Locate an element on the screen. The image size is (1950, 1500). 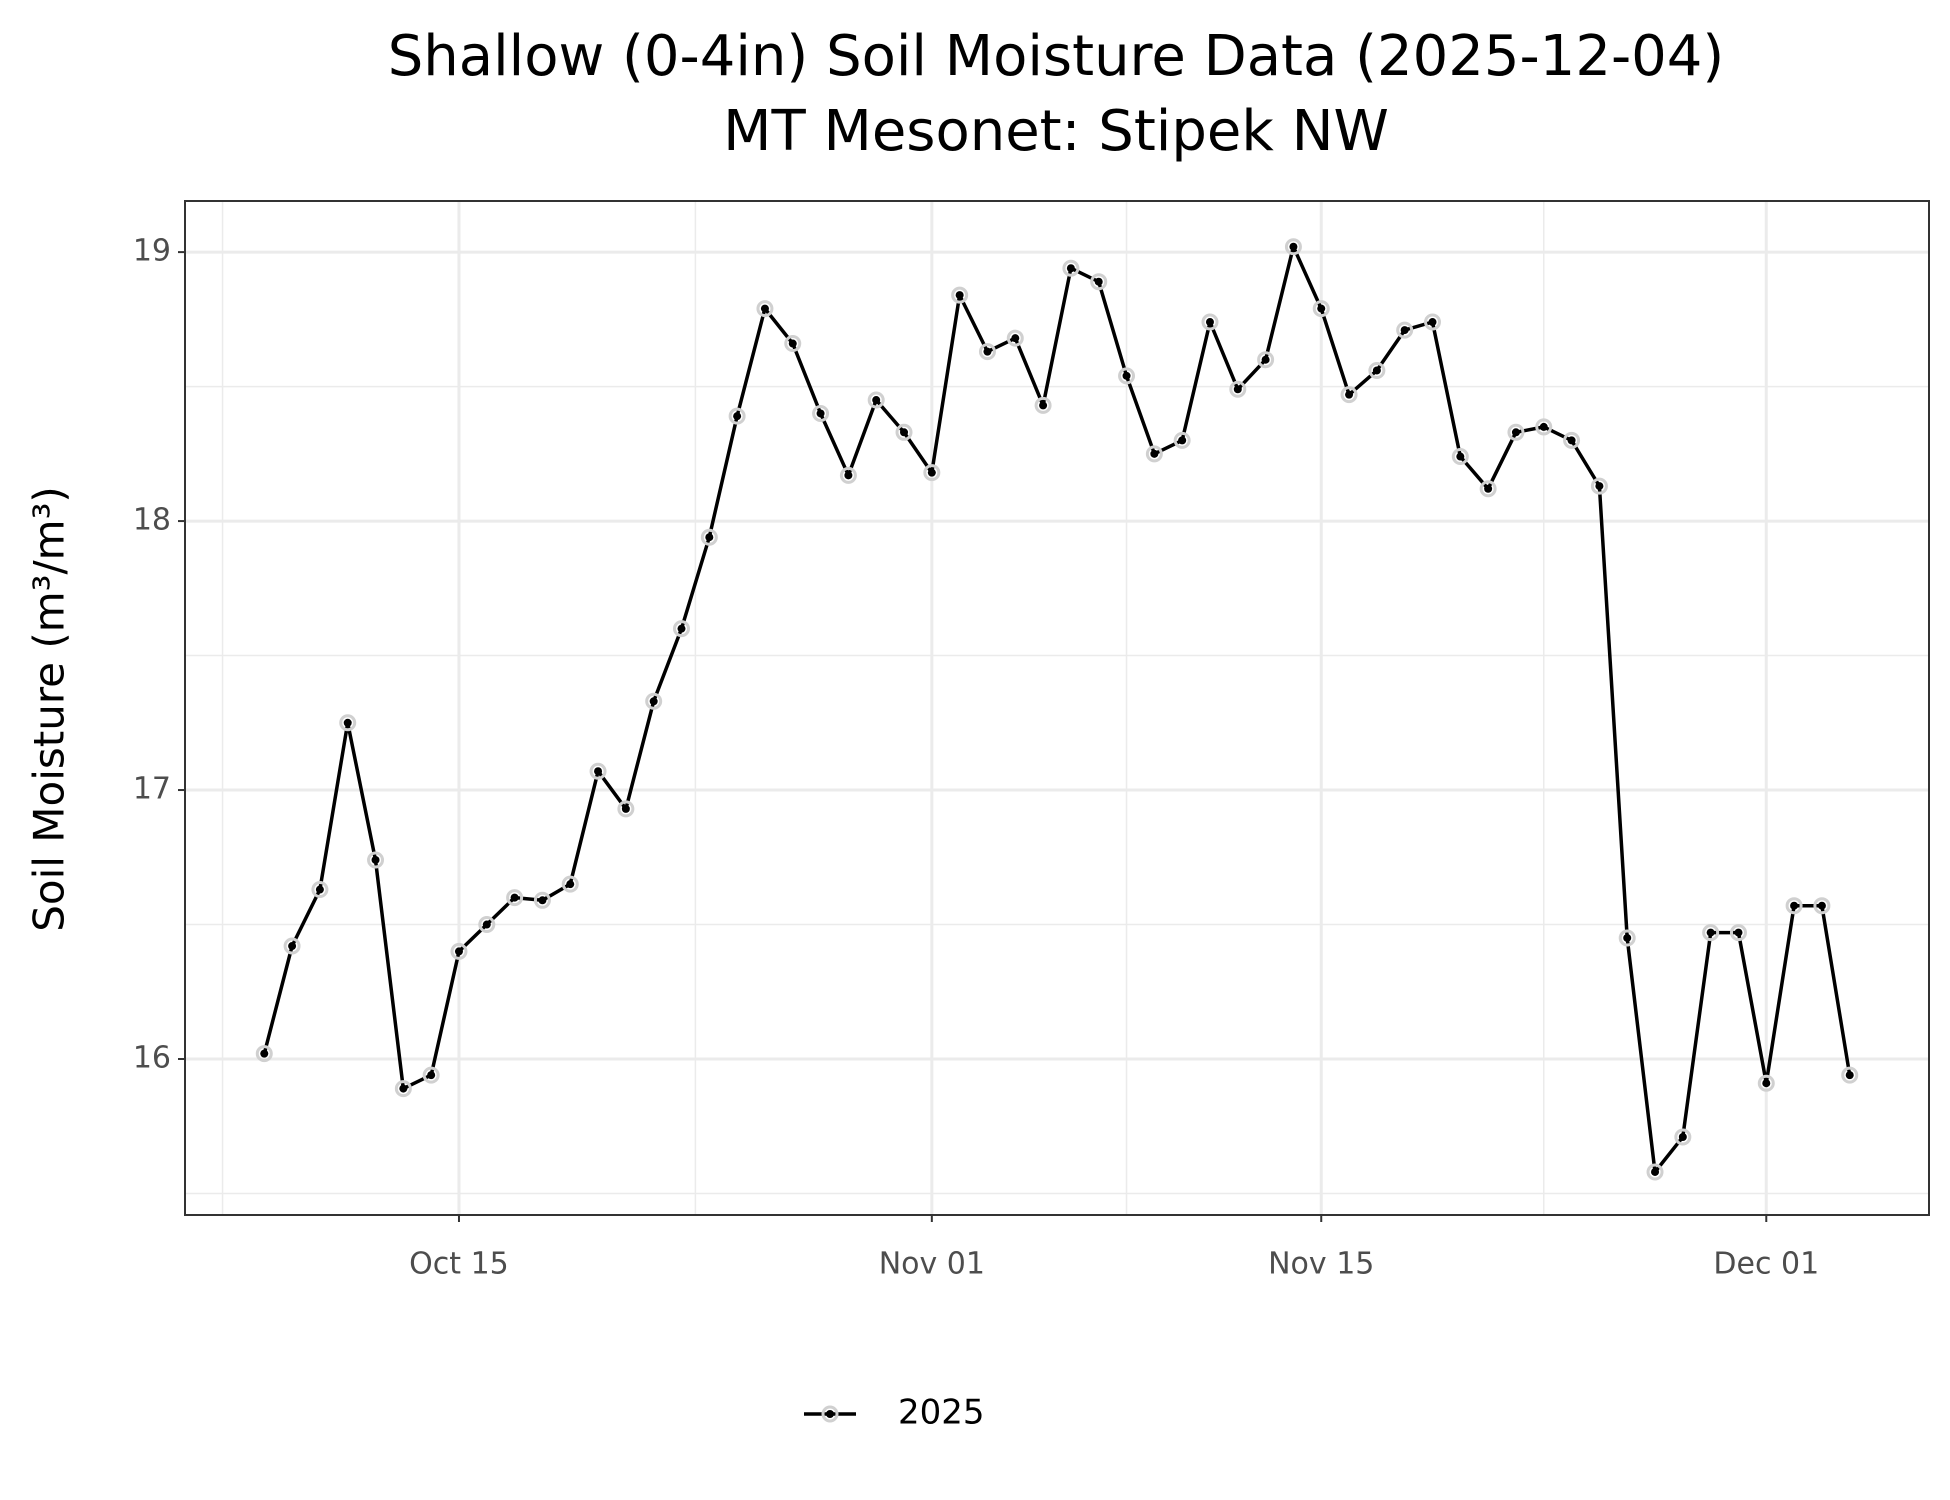
y-tick-label: 17 is located at coordinates (152, 789).